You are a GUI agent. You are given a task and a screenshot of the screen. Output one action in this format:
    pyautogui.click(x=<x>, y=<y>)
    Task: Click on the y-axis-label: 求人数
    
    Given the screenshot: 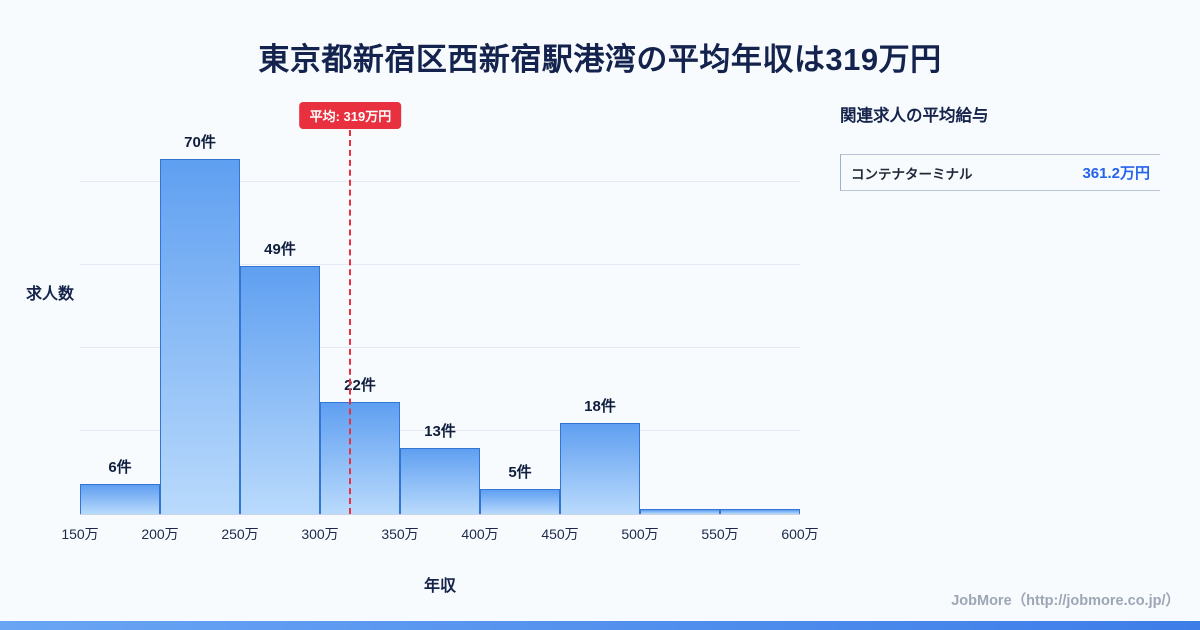 What is the action you would take?
    pyautogui.click(x=50, y=294)
    